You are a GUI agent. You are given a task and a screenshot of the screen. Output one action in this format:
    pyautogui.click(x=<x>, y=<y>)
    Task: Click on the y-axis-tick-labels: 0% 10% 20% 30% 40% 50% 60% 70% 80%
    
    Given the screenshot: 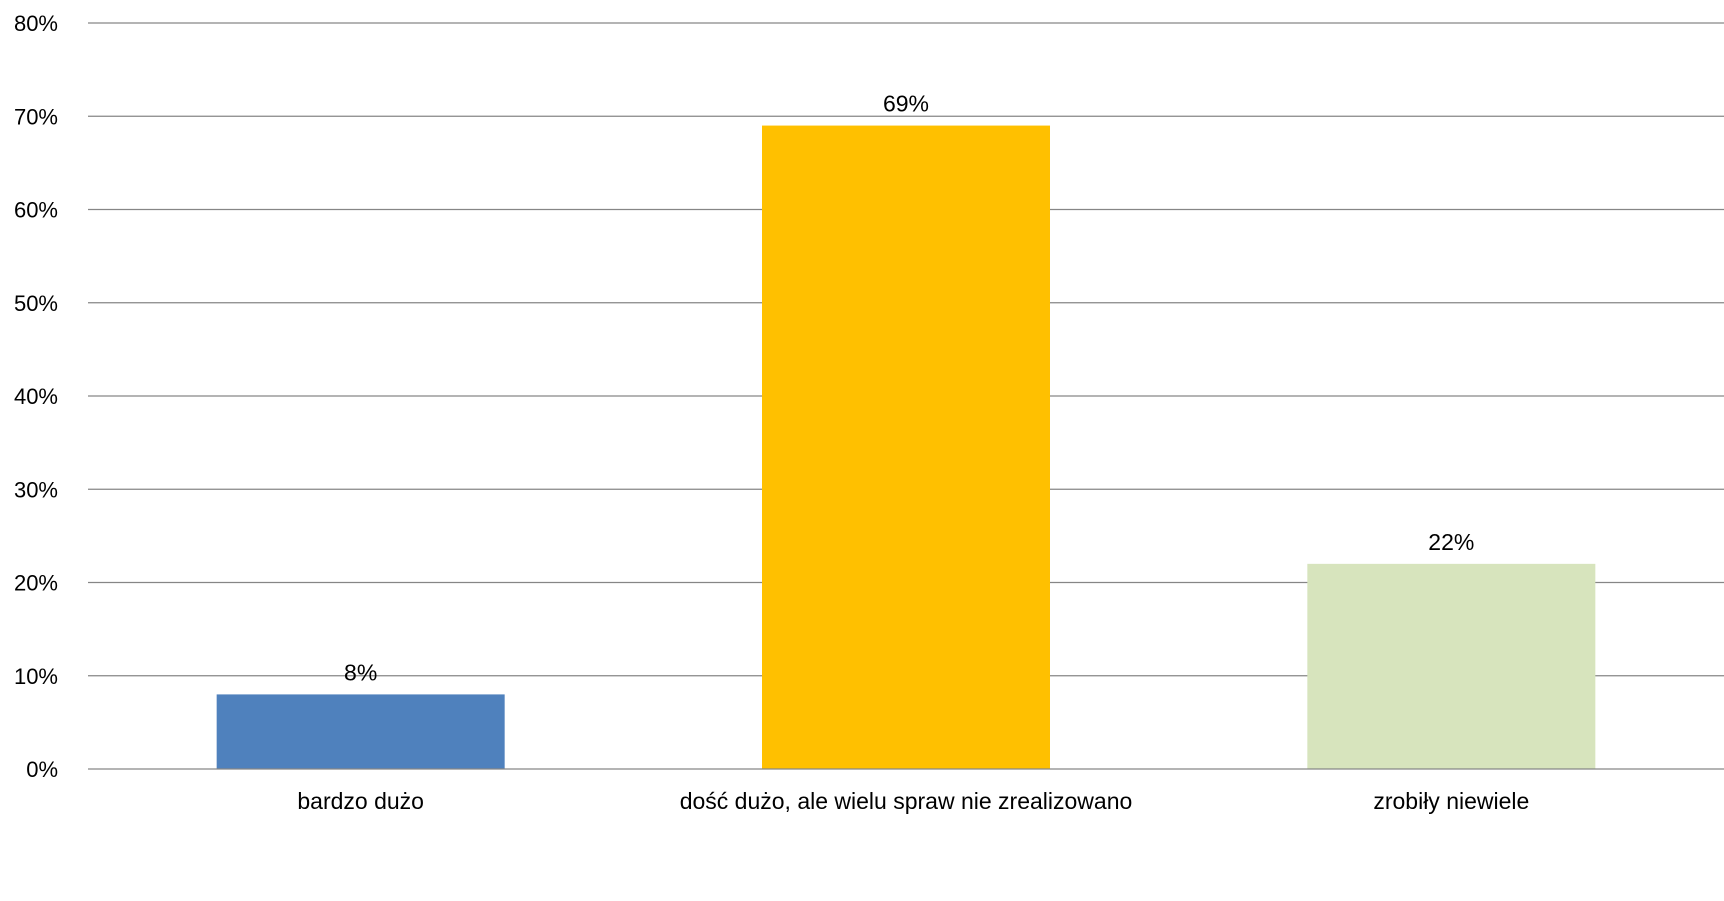 What is the action you would take?
    pyautogui.click(x=36, y=396)
    